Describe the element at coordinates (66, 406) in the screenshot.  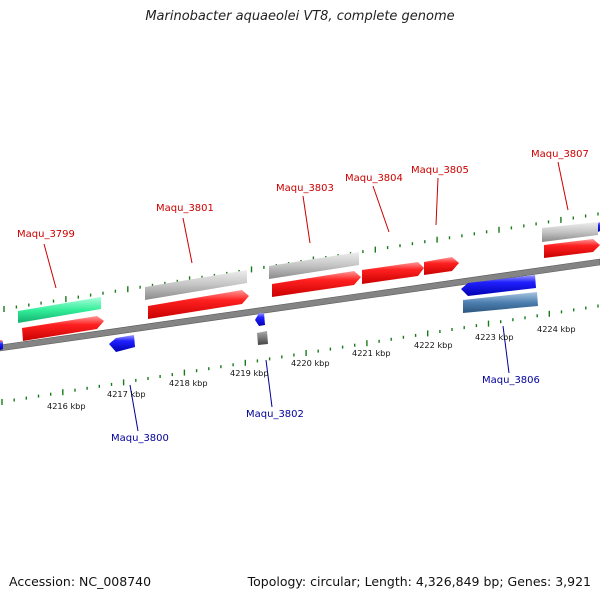
I see `kbp-label: 4216 kbp` at that location.